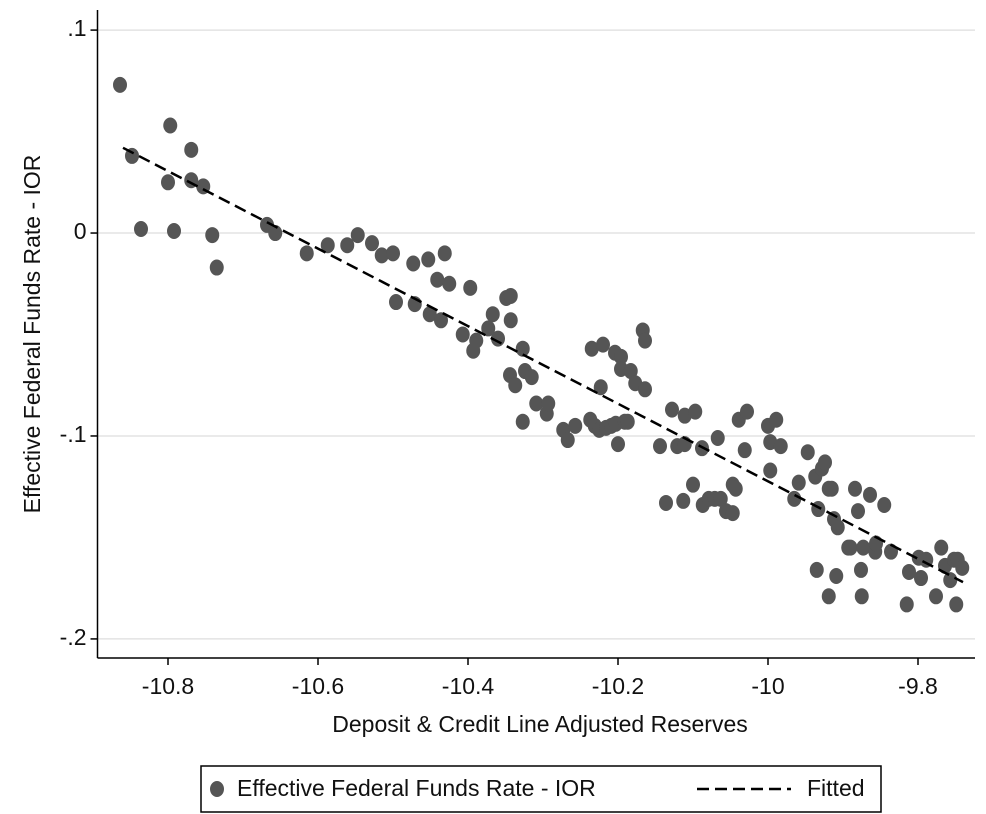 This screenshot has height=814, width=986. Describe the element at coordinates (32, 334) in the screenshot. I see `y-axis-label: Effective Federal Funds Rate - IOR` at that location.